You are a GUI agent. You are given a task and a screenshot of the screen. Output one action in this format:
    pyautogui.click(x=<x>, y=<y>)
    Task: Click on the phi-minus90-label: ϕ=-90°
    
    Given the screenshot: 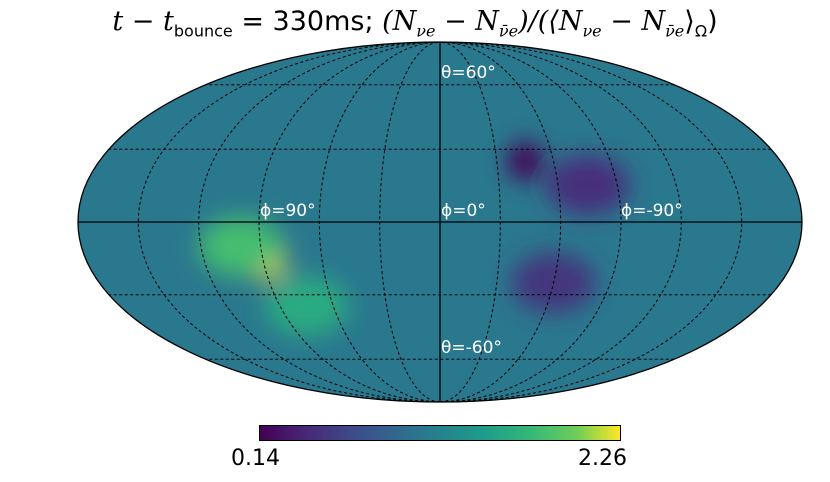 What is the action you would take?
    pyautogui.click(x=652, y=211)
    